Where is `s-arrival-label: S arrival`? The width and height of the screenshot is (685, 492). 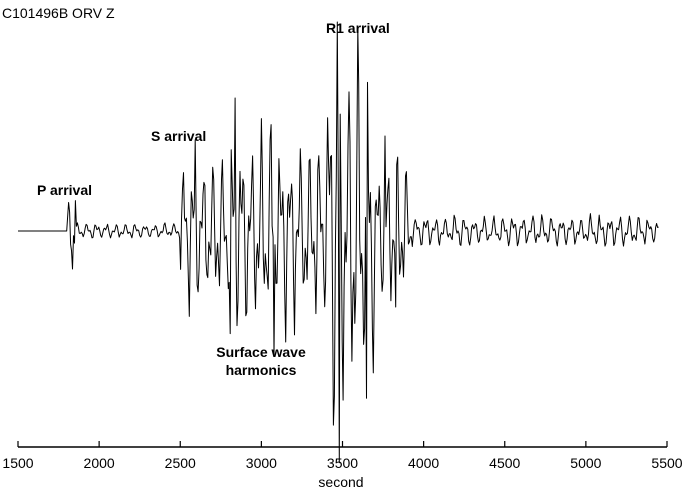 s-arrival-label: S arrival is located at coordinates (178, 136).